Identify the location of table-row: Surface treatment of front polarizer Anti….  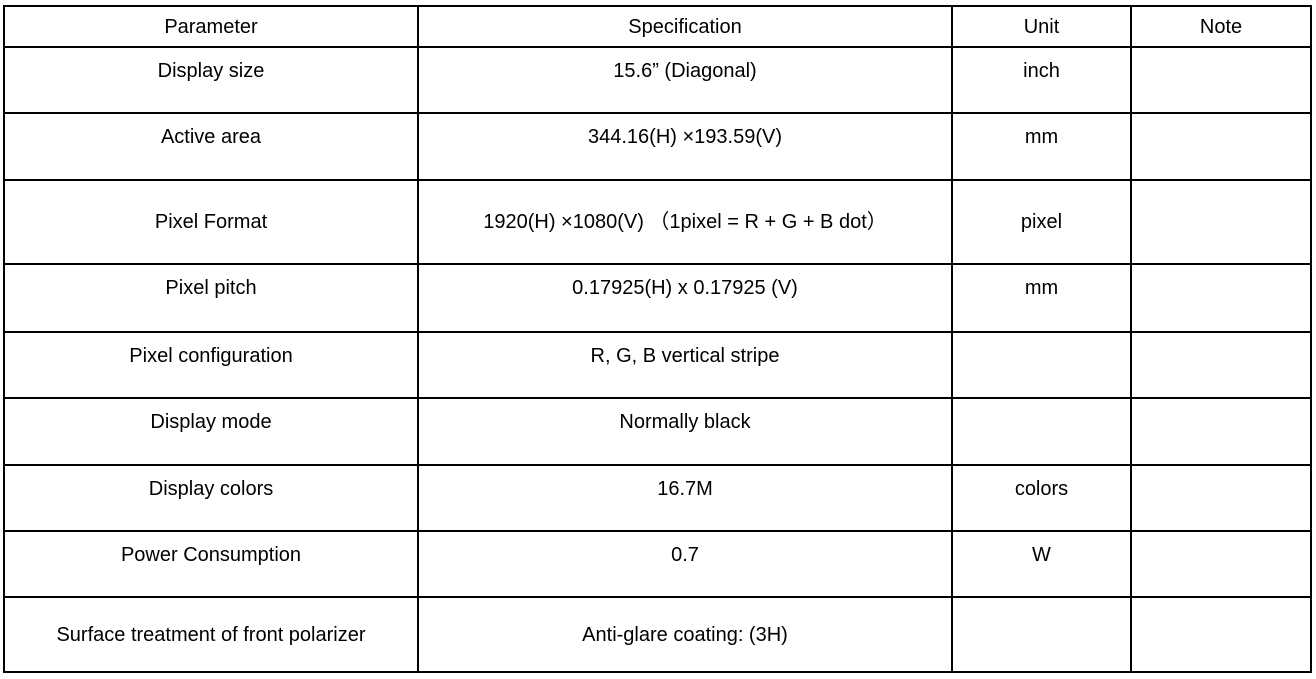
(657, 634).